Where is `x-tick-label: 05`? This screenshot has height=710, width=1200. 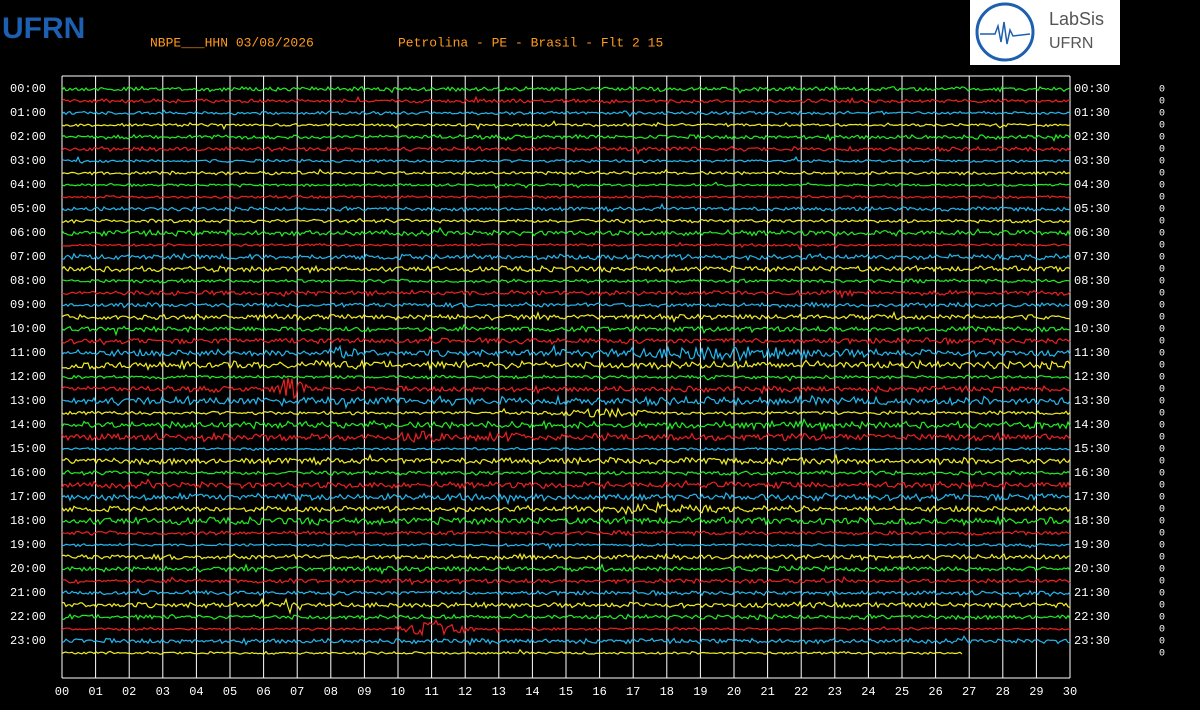
x-tick-label: 05 is located at coordinates (230, 692).